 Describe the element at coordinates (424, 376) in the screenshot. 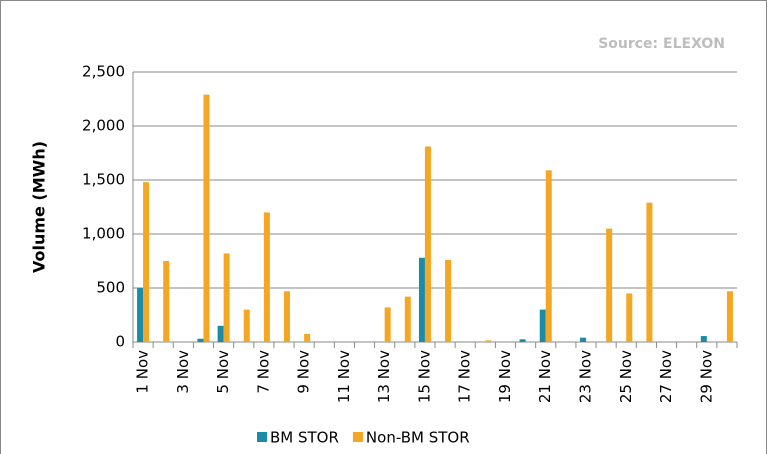

I see `x-tick-label: 15 Nov` at that location.